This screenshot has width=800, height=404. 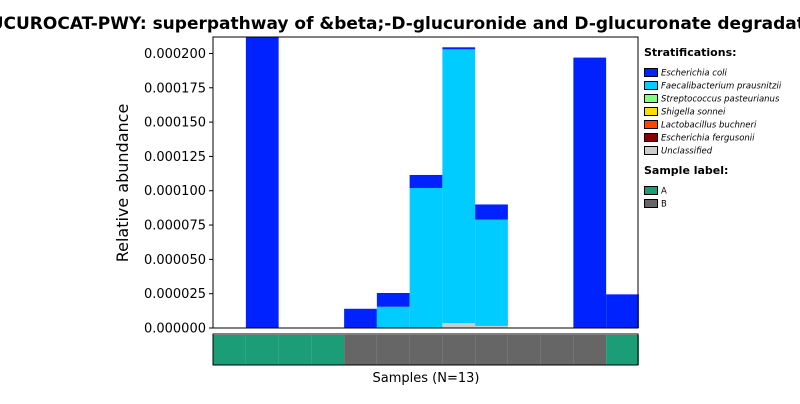 What do you see at coordinates (708, 139) in the screenshot?
I see `legend-entry-label: Escherichia fergusonii` at bounding box center [708, 139].